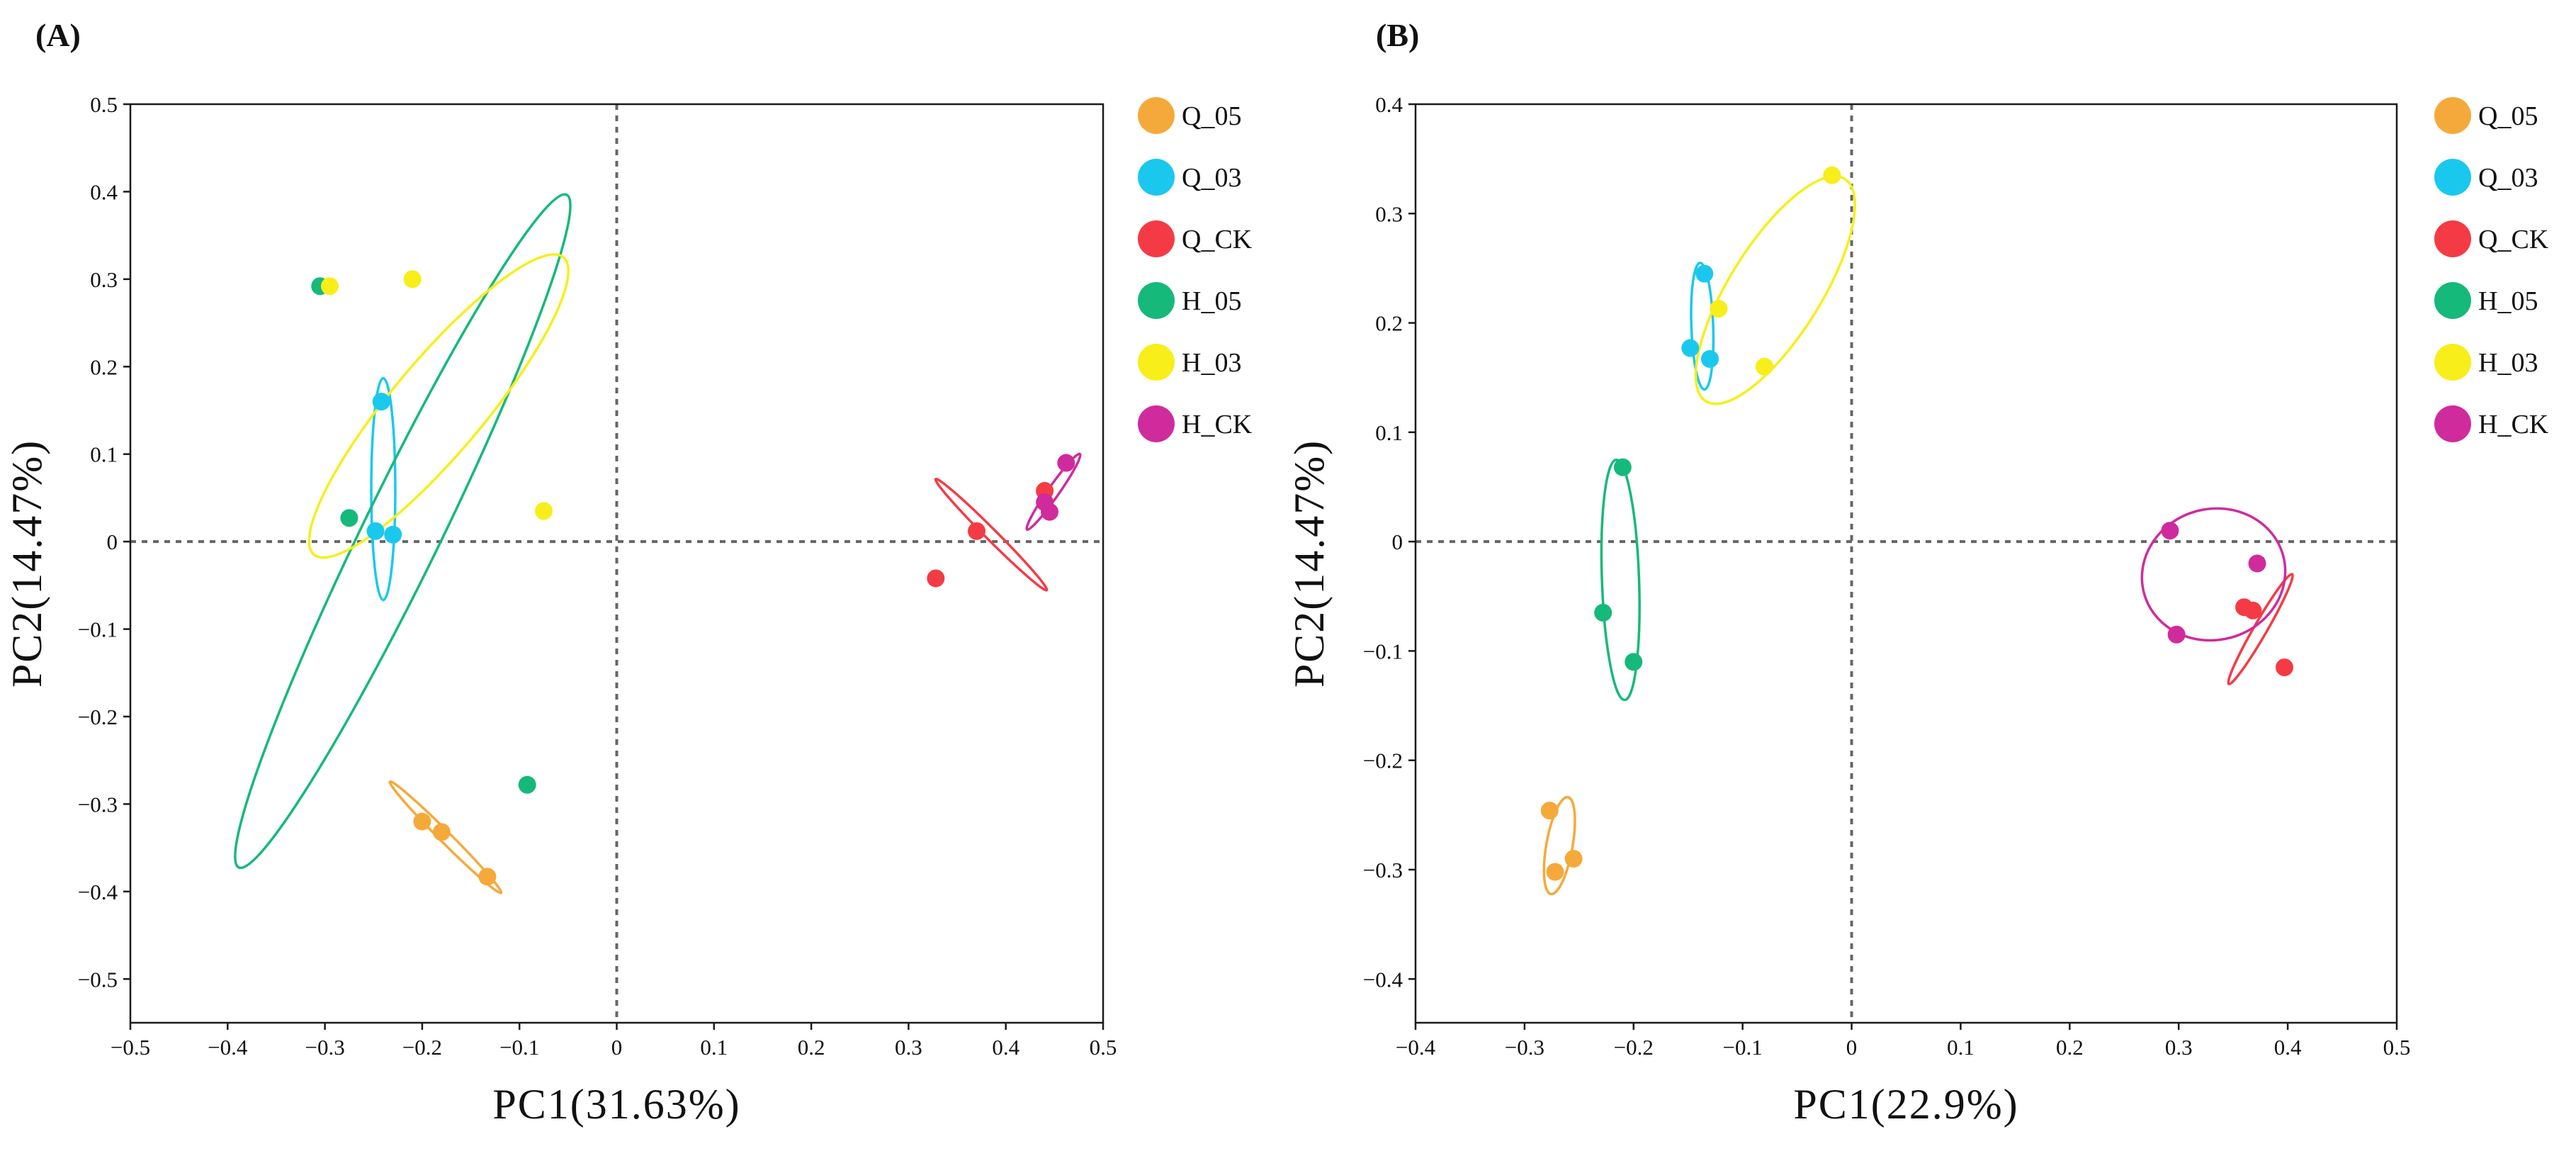 The image size is (2576, 1156). Describe the element at coordinates (1309, 563) in the screenshot. I see `panel-b-y-axis-title: PC2(14.47%)` at that location.